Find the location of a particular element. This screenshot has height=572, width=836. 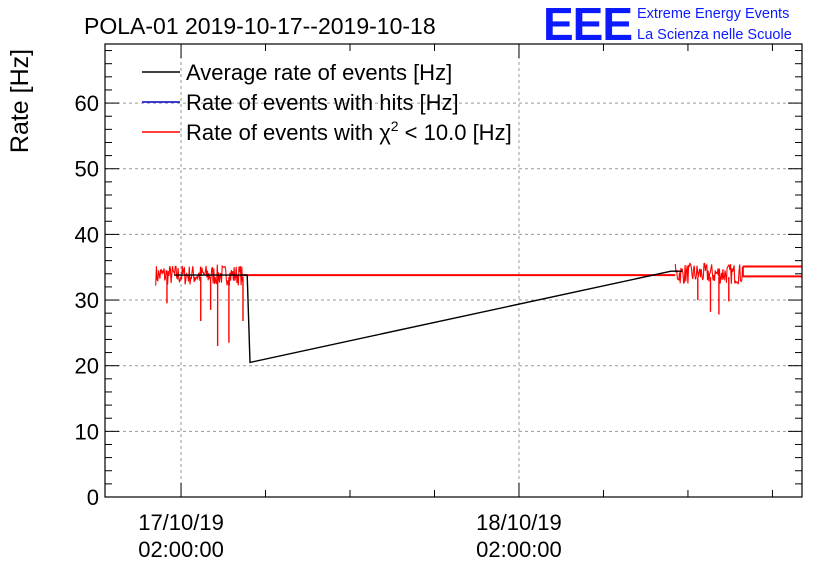

y-tick-label: 50 is located at coordinates (87, 169).